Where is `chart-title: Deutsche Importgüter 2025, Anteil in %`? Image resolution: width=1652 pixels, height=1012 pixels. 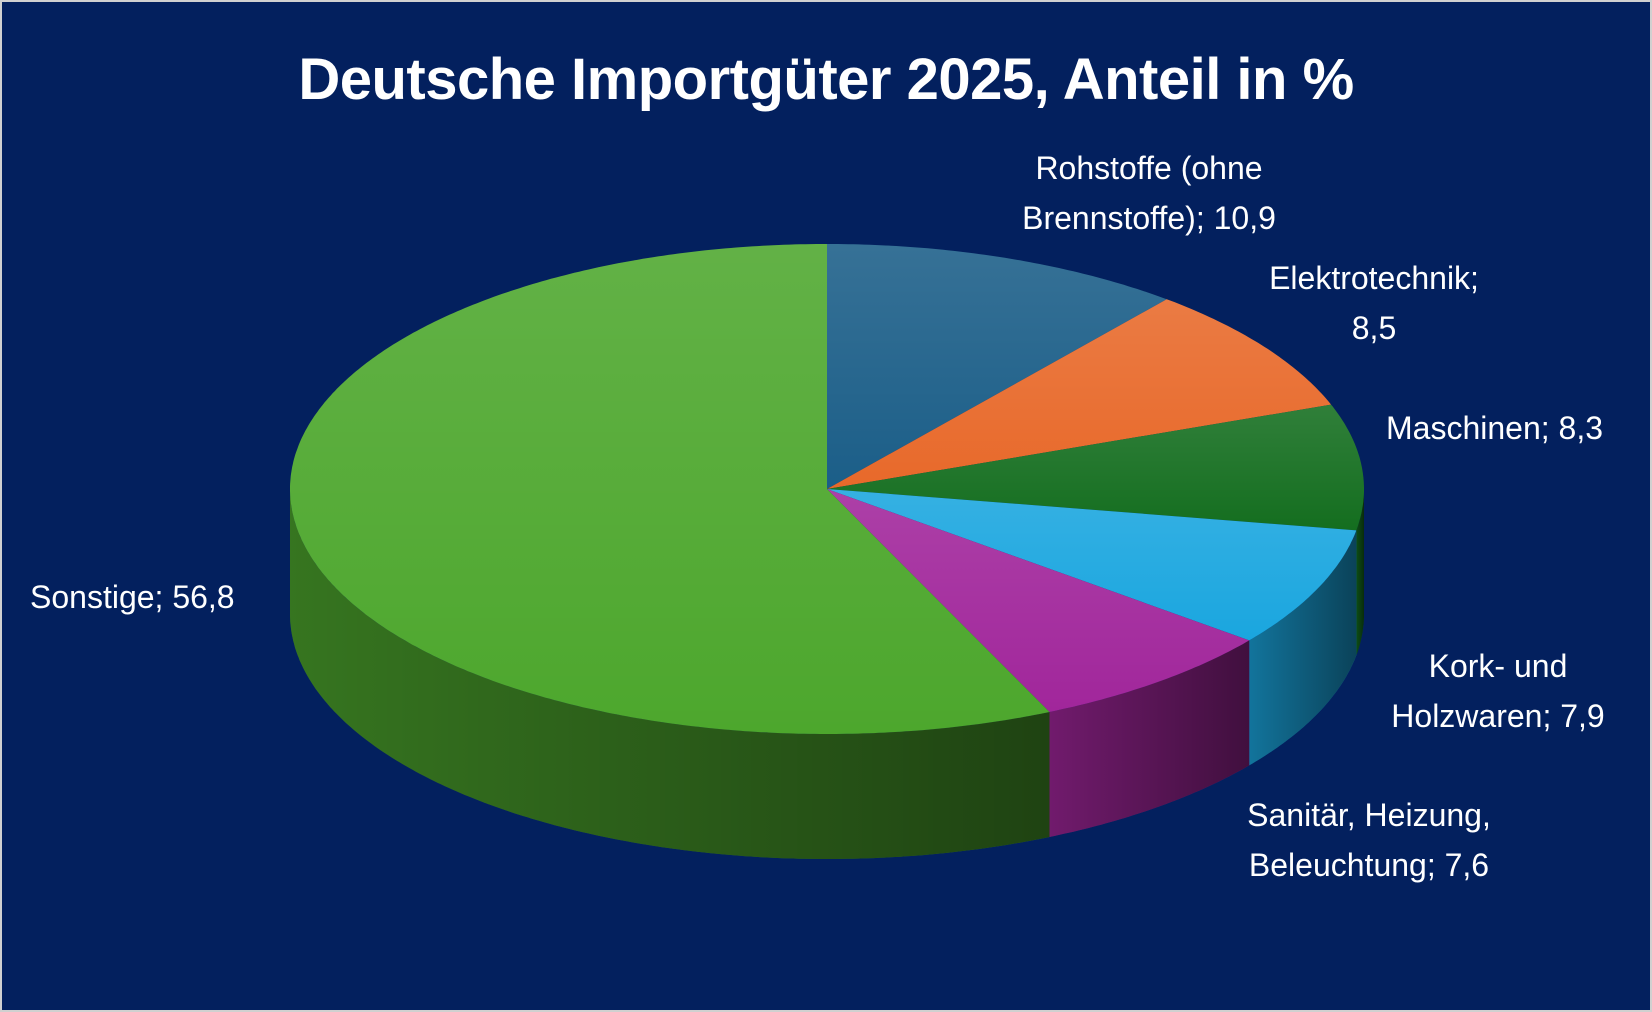 chart-title: Deutsche Importgüter 2025, Anteil in % is located at coordinates (826, 79).